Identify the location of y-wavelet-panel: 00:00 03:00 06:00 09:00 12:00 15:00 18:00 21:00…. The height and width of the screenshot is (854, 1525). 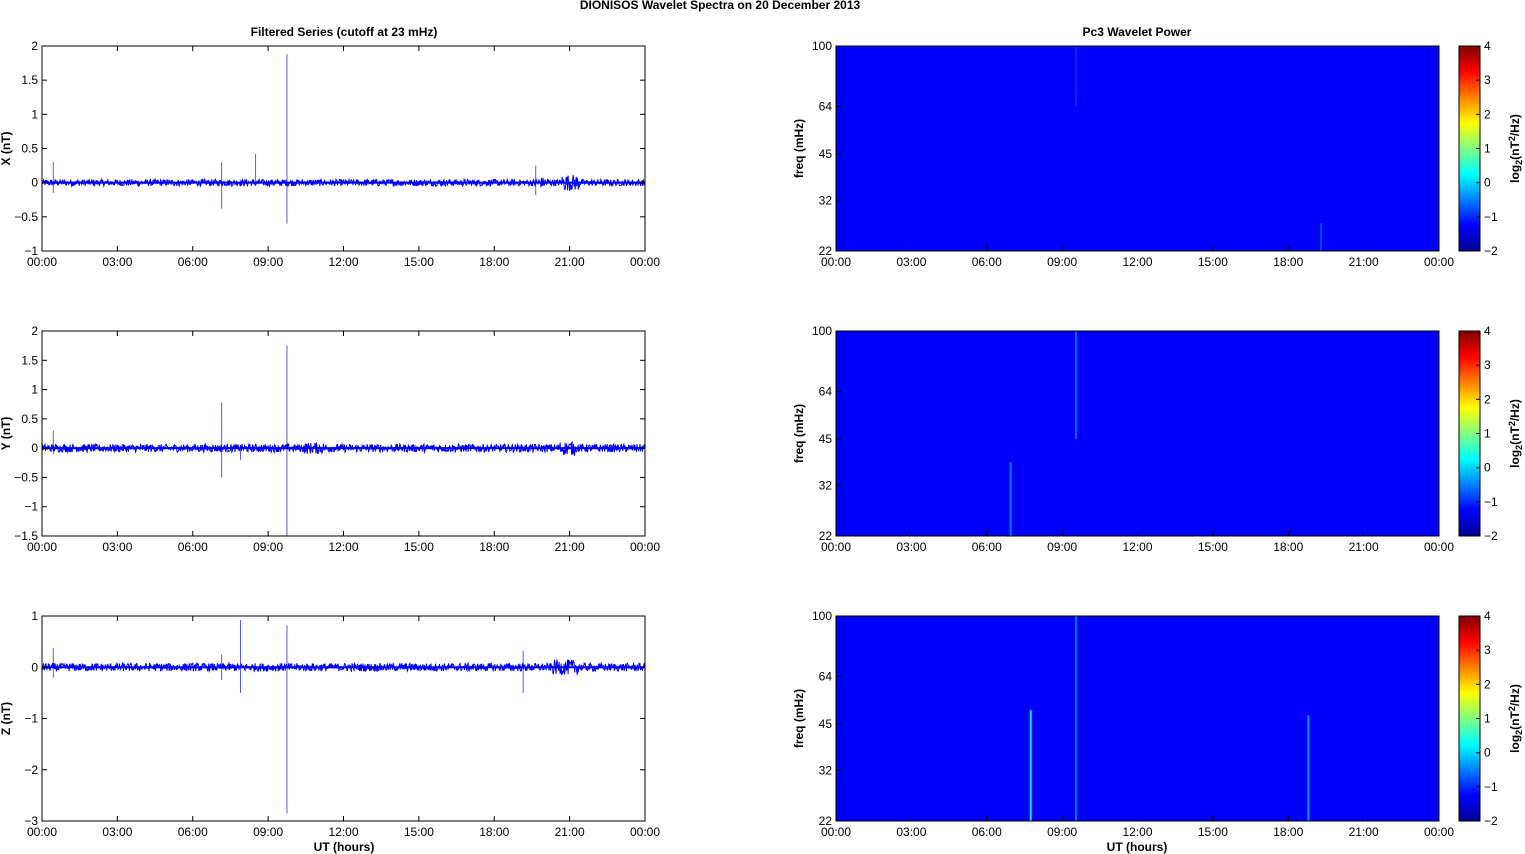
(1158, 439).